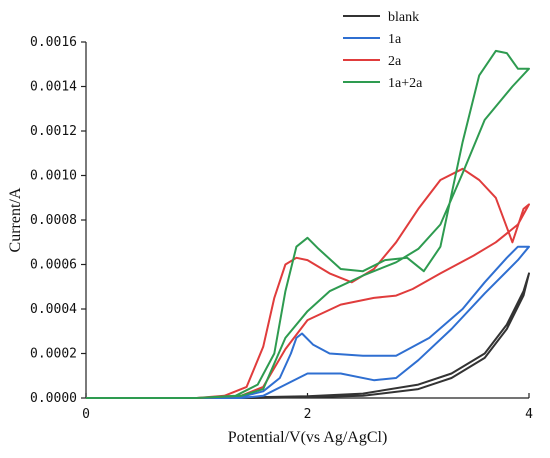  Describe the element at coordinates (308, 414) in the screenshot. I see `x-tick-label: 2` at that location.